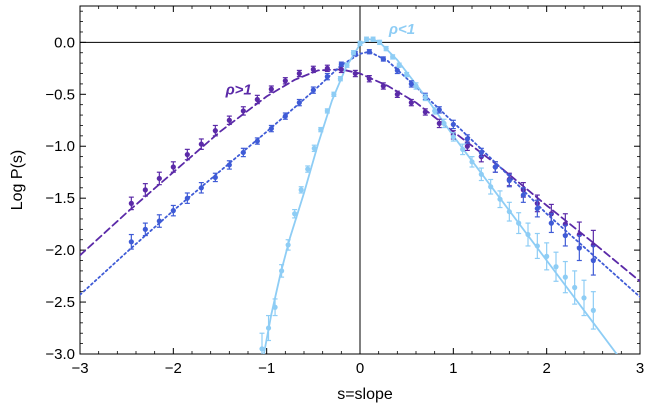 This screenshot has height=404, width=648. I want to click on x-tick-label: −2, so click(173, 368).